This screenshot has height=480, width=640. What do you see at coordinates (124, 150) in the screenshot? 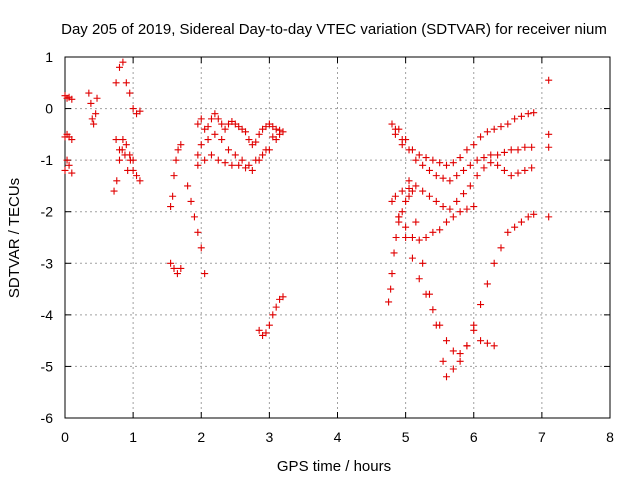
I see `series-s07` at bounding box center [124, 150].